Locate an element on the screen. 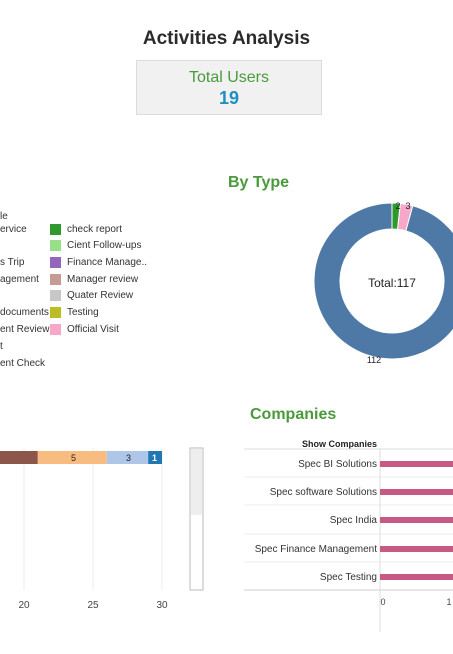  bar-segment-label: 3 is located at coordinates (129, 458).